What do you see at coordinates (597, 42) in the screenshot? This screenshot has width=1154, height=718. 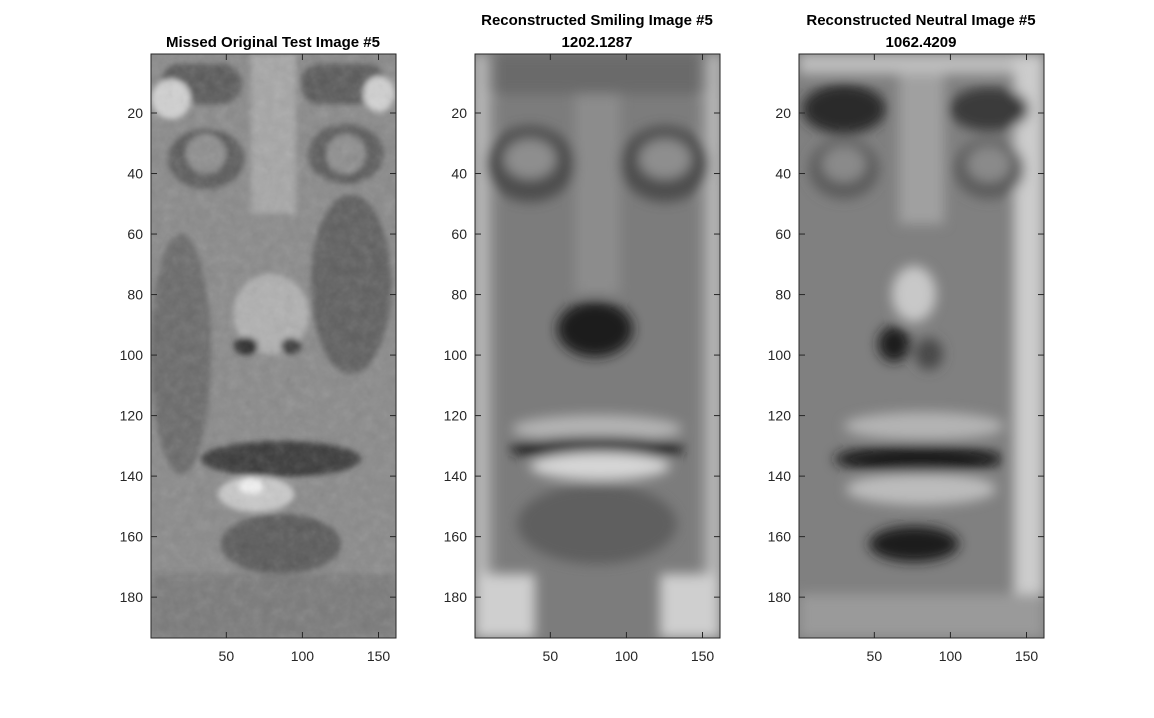 I see `panel-subtitle: 1202.1287` at bounding box center [597, 42].